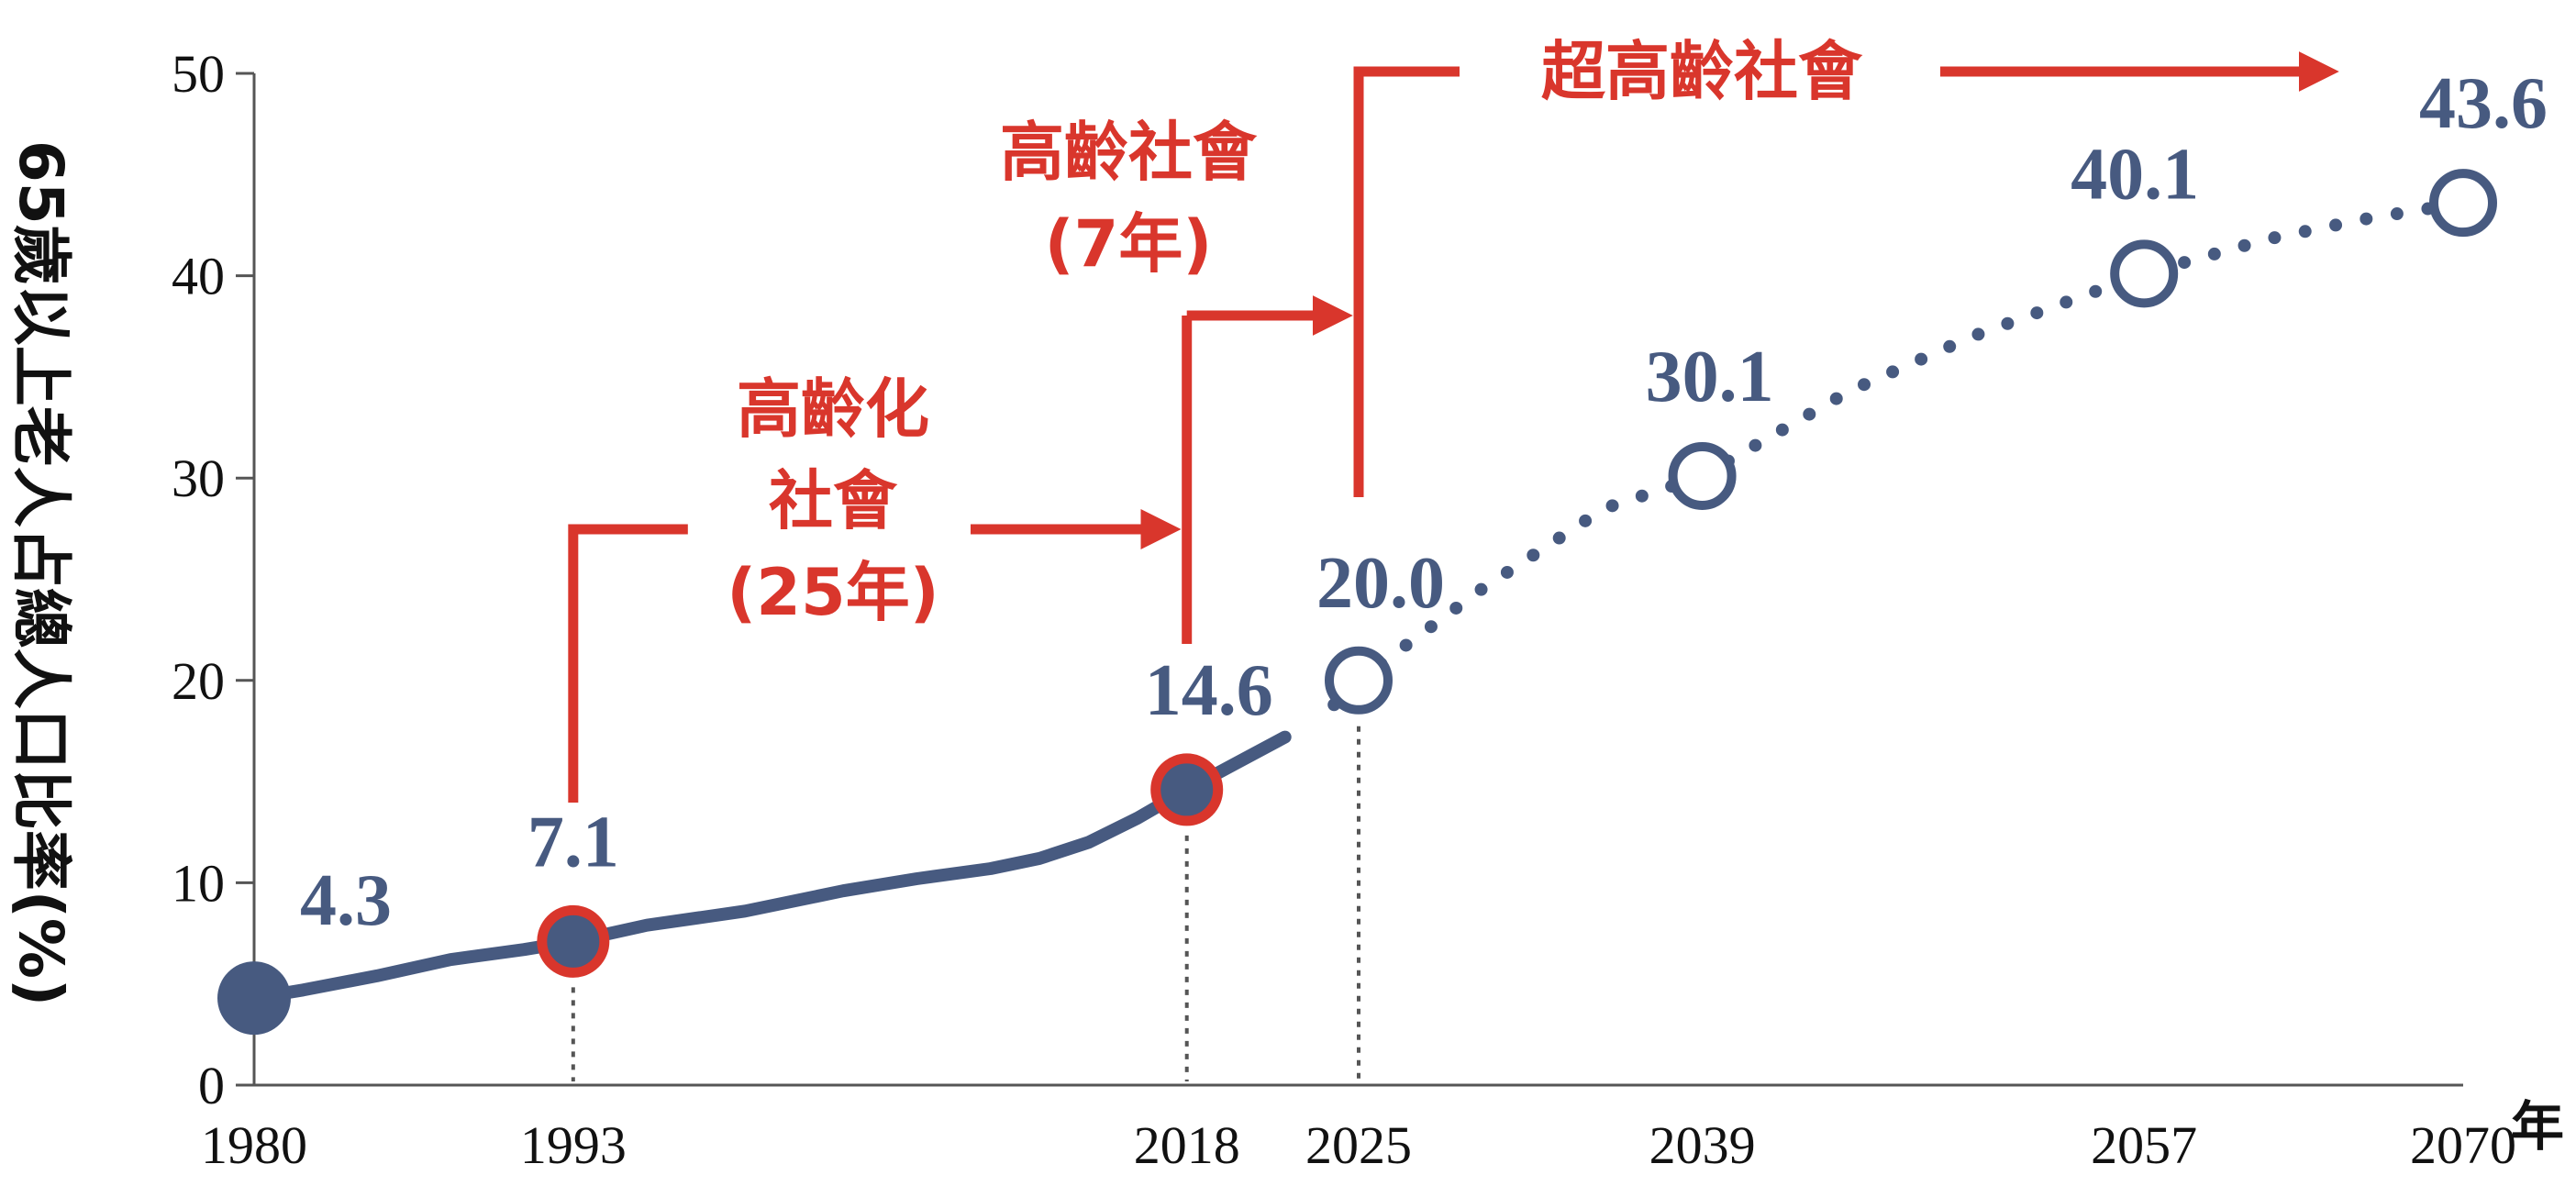  I want to click on annotation-text: 社會, so click(833, 501).